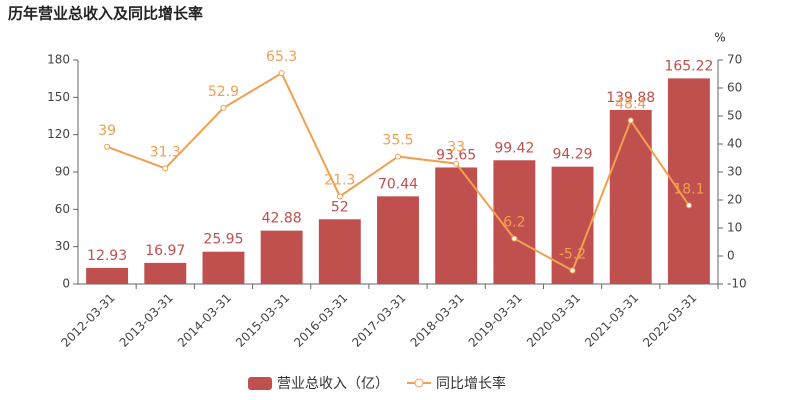 This screenshot has width=800, height=400. Describe the element at coordinates (471, 383) in the screenshot. I see `legend-label: 同比增长率` at that location.